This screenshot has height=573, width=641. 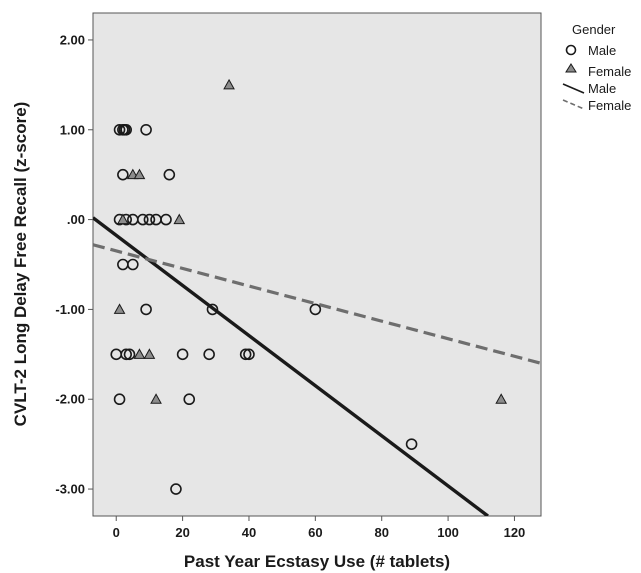 What do you see at coordinates (573, 104) in the screenshot?
I see `legend-female-line` at bounding box center [573, 104].